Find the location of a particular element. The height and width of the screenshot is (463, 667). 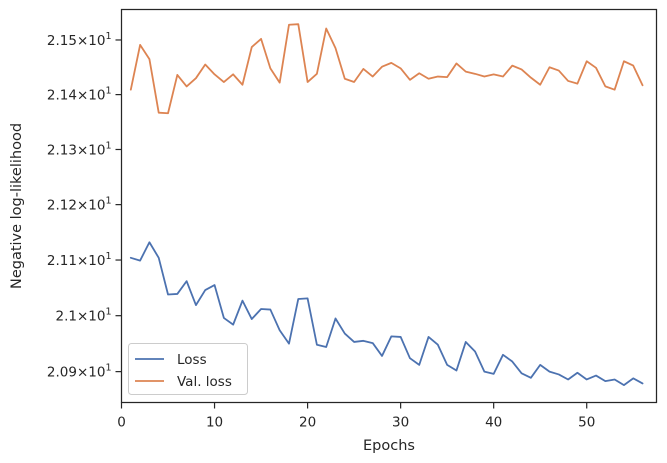

x-tick-label: 20 is located at coordinates (307, 423).